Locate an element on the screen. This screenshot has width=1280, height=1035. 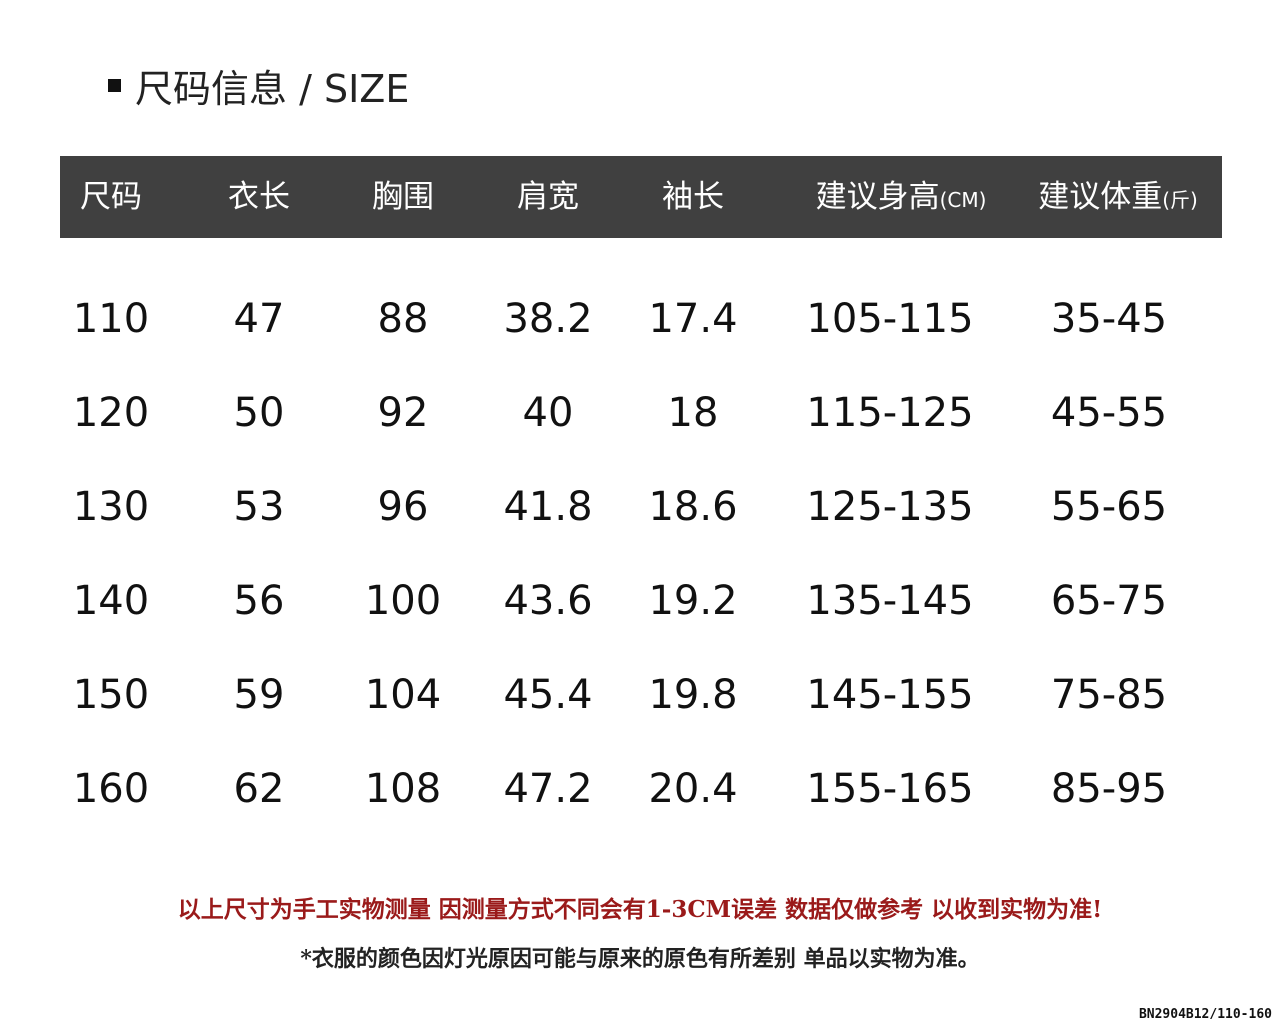
table-cell: 45.4 is located at coordinates (548, 695).